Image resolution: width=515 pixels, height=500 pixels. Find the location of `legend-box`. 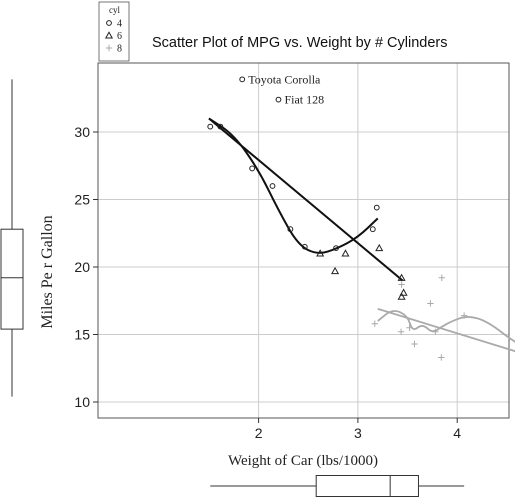

legend-box is located at coordinates (114, 31).